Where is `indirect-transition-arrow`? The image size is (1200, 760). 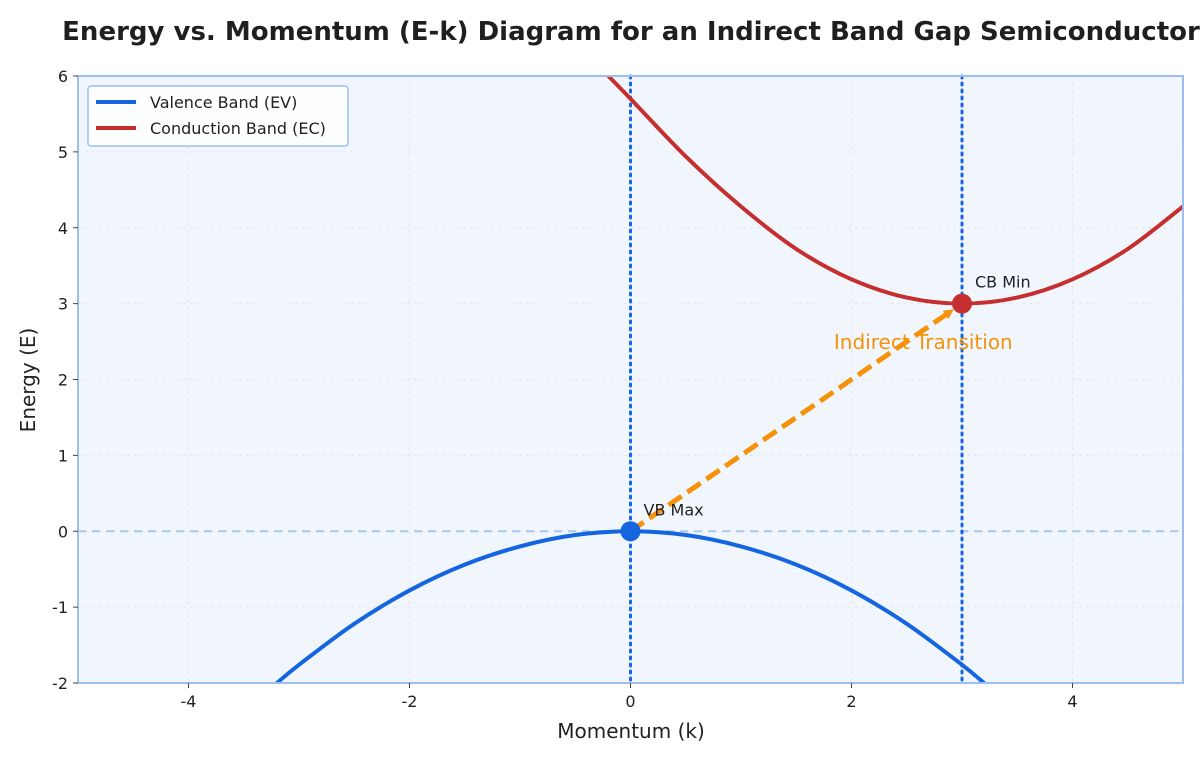 indirect-transition-arrow is located at coordinates (791, 421).